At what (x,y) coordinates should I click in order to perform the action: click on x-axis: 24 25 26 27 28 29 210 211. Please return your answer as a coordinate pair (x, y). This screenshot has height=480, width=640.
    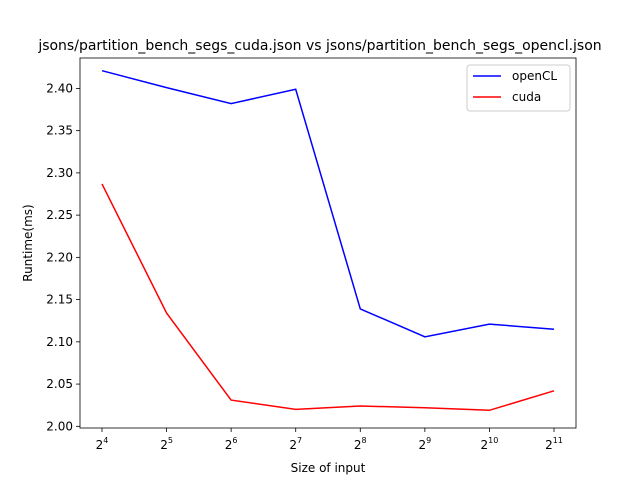
    Looking at the image, I should click on (329, 440).